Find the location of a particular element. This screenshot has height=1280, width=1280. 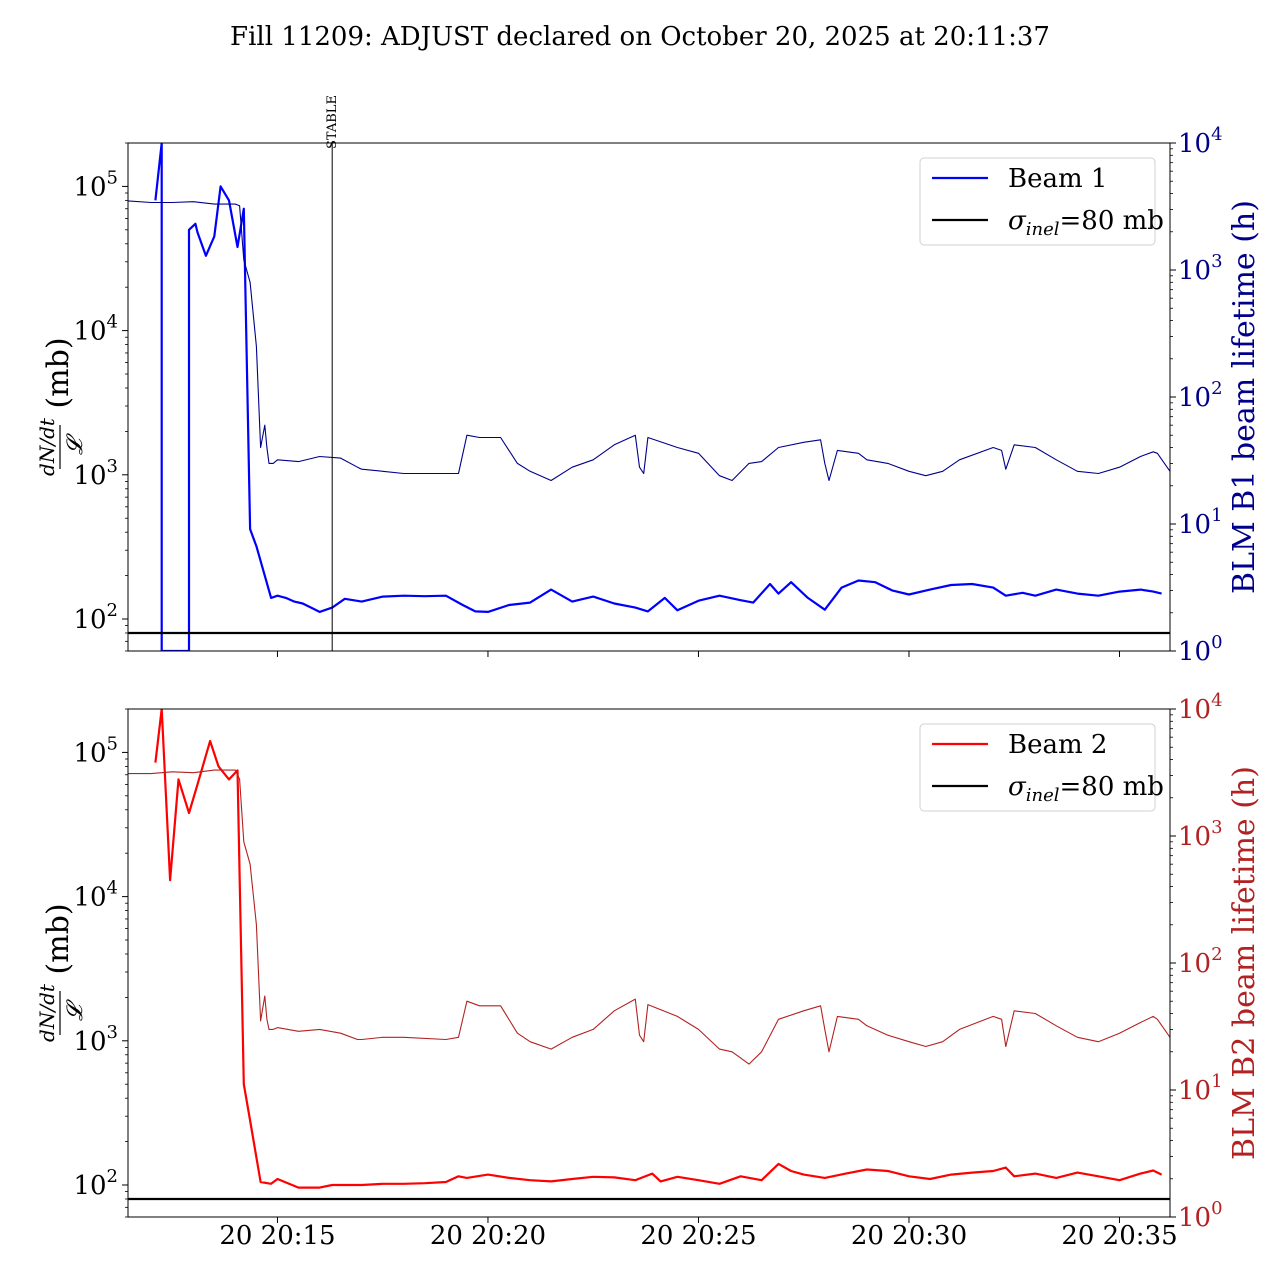

legend: Beam 1 σinel=80 mb is located at coordinates (1041, 201).